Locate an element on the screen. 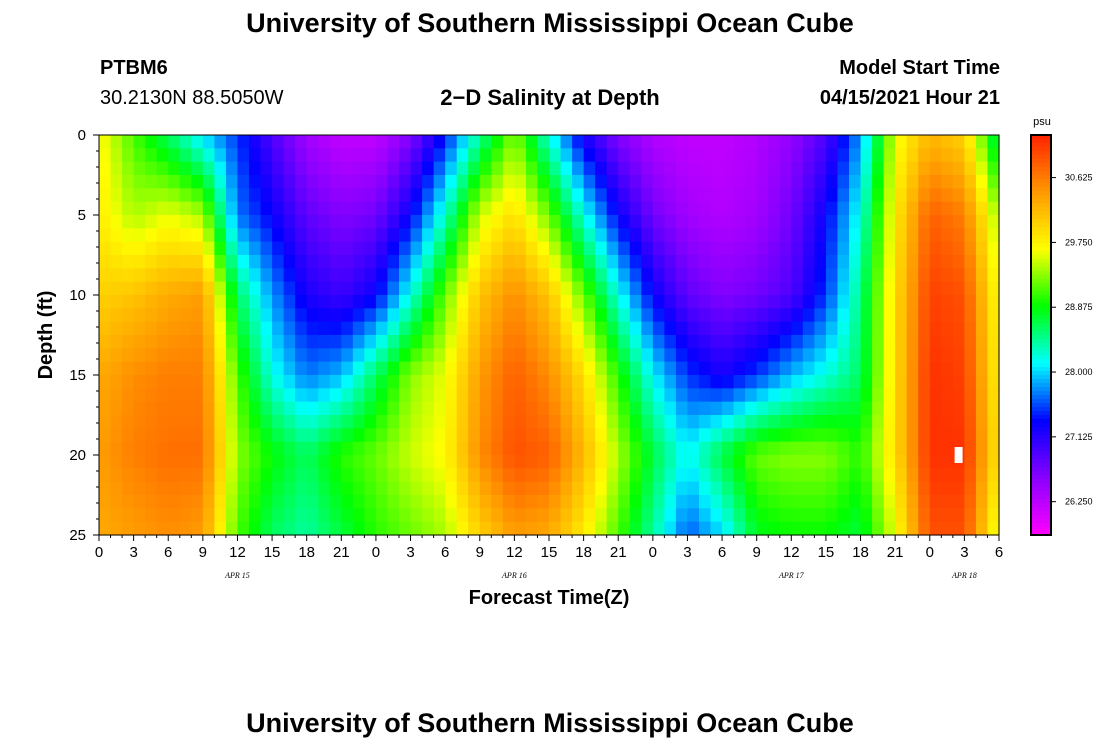 The width and height of the screenshot is (1100, 750). y-tick-label: 15 is located at coordinates (77, 375).